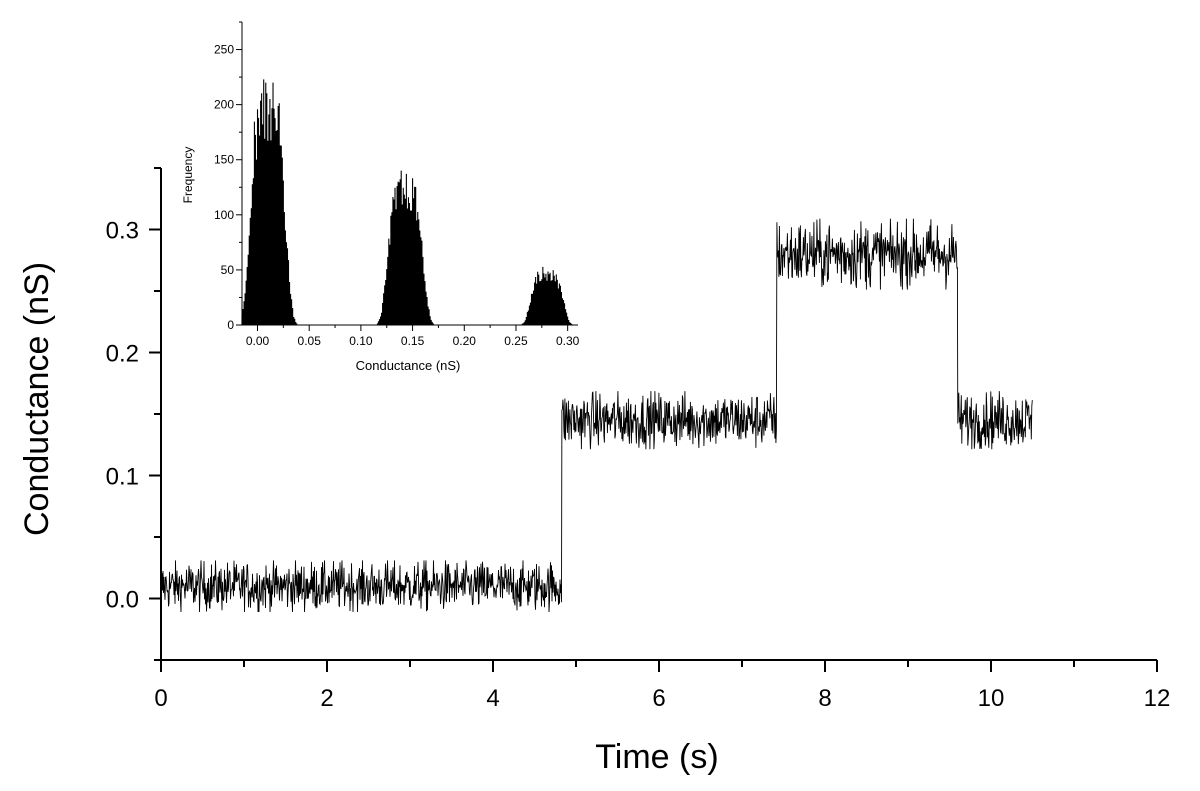 The height and width of the screenshot is (791, 1200). Describe the element at coordinates (407, 202) in the screenshot. I see `histogram-bars` at that location.